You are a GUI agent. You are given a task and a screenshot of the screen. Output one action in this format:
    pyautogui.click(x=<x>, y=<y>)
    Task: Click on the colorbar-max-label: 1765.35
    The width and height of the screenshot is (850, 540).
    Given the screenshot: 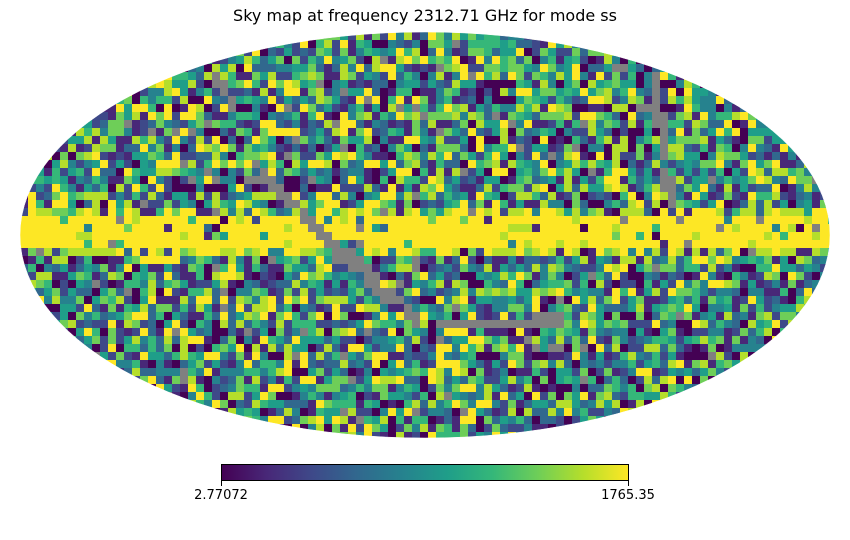 What is the action you would take?
    pyautogui.click(x=628, y=495)
    